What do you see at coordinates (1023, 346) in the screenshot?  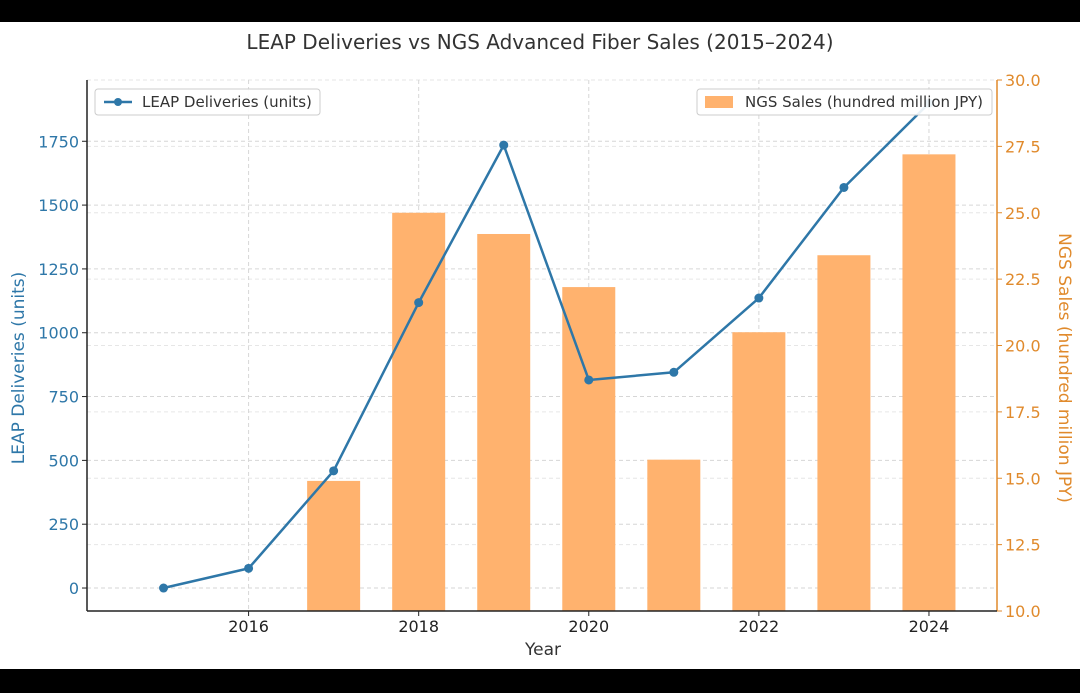 I see `right-tick-label: 20.0` at bounding box center [1023, 346].